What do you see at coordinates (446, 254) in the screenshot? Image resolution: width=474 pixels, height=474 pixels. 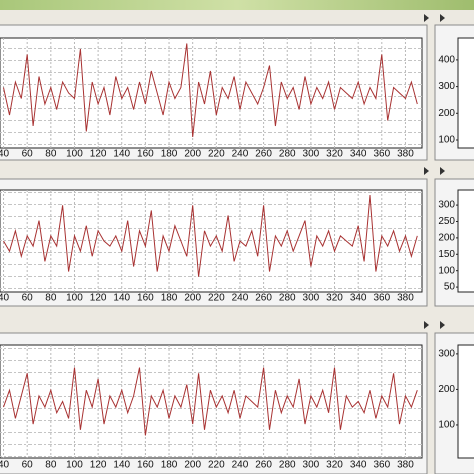 I see `y-tick-label: 150` at bounding box center [446, 254].